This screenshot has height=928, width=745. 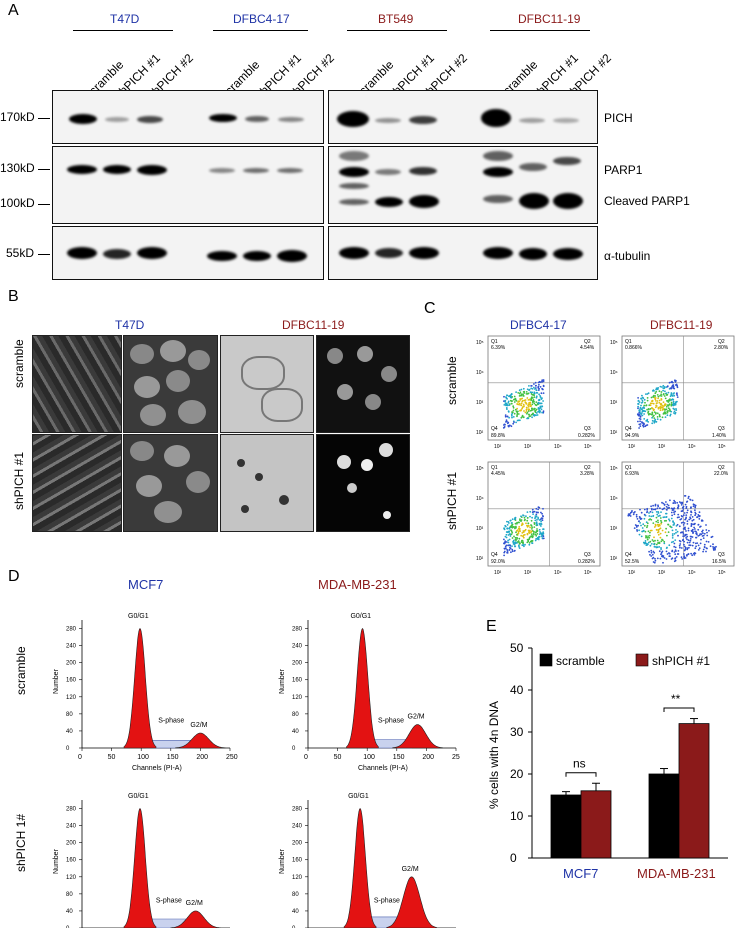 What do you see at coordinates (452, 501) in the screenshot?
I see `panel-c-row-shpich1: shPICH #1` at bounding box center [452, 501].